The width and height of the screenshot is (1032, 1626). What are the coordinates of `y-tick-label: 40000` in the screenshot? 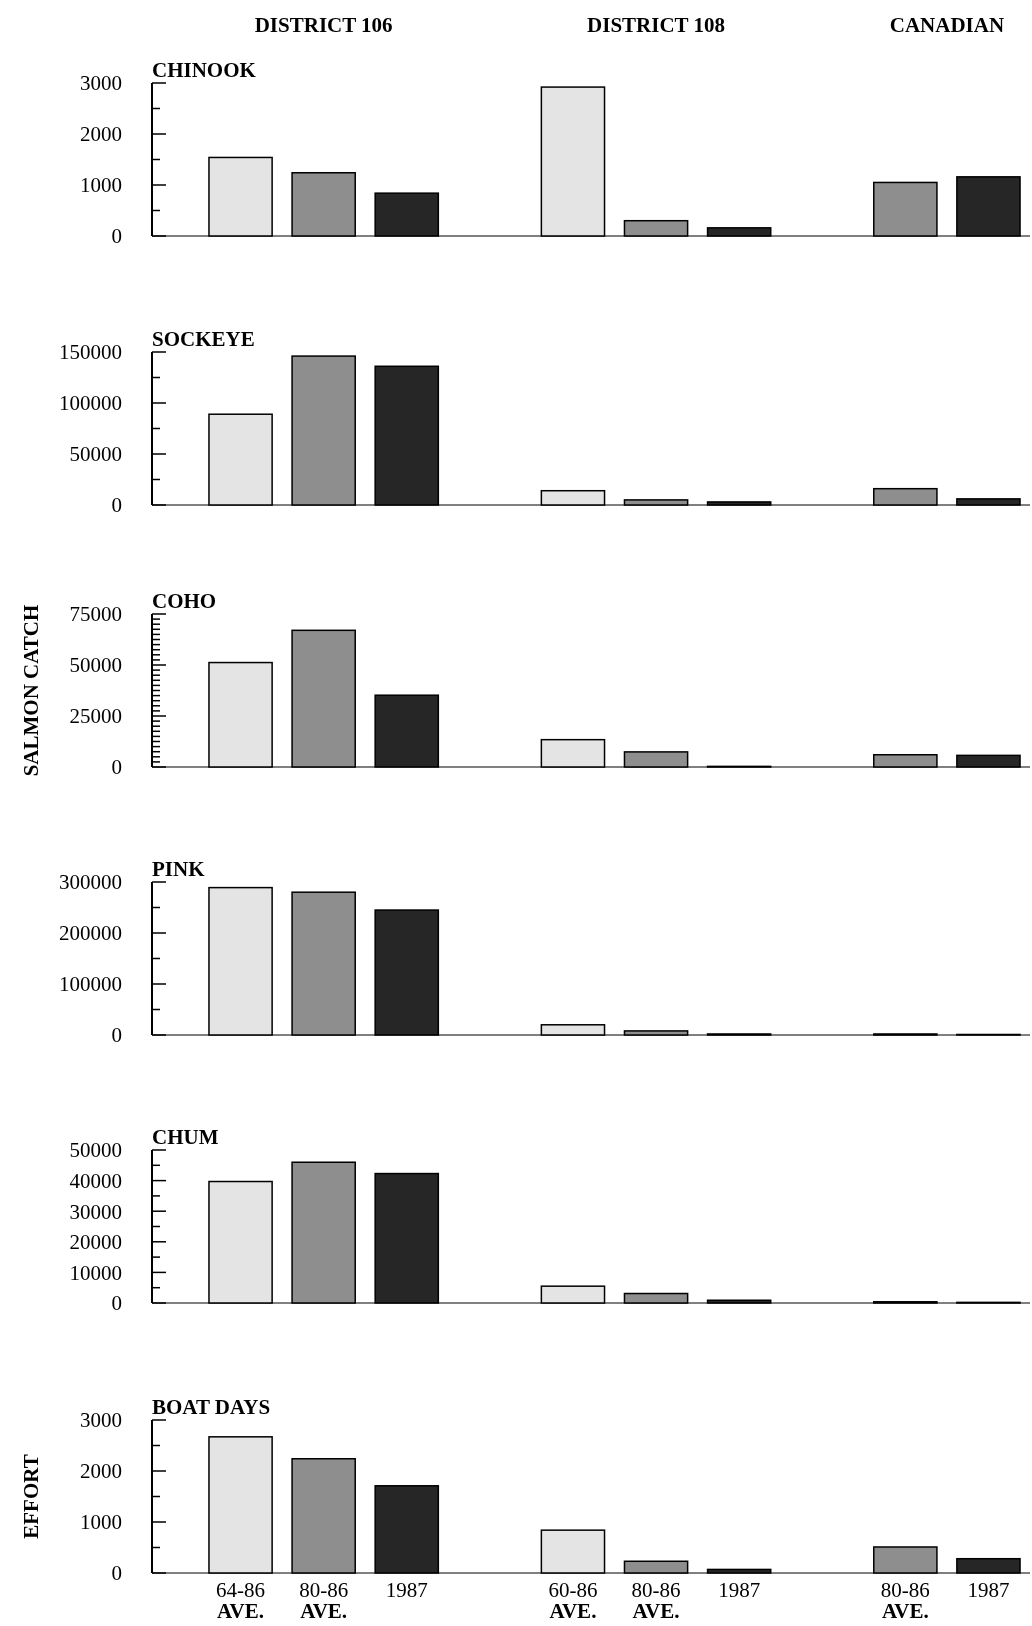 It's located at (95, 1180).